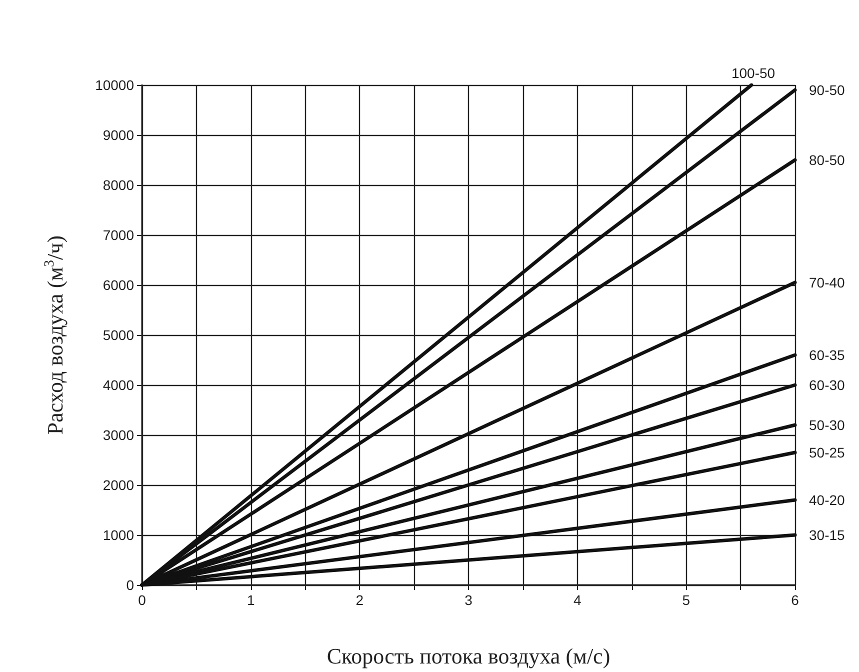 The width and height of the screenshot is (859, 672). I want to click on y-tick-label: 0, so click(130, 585).